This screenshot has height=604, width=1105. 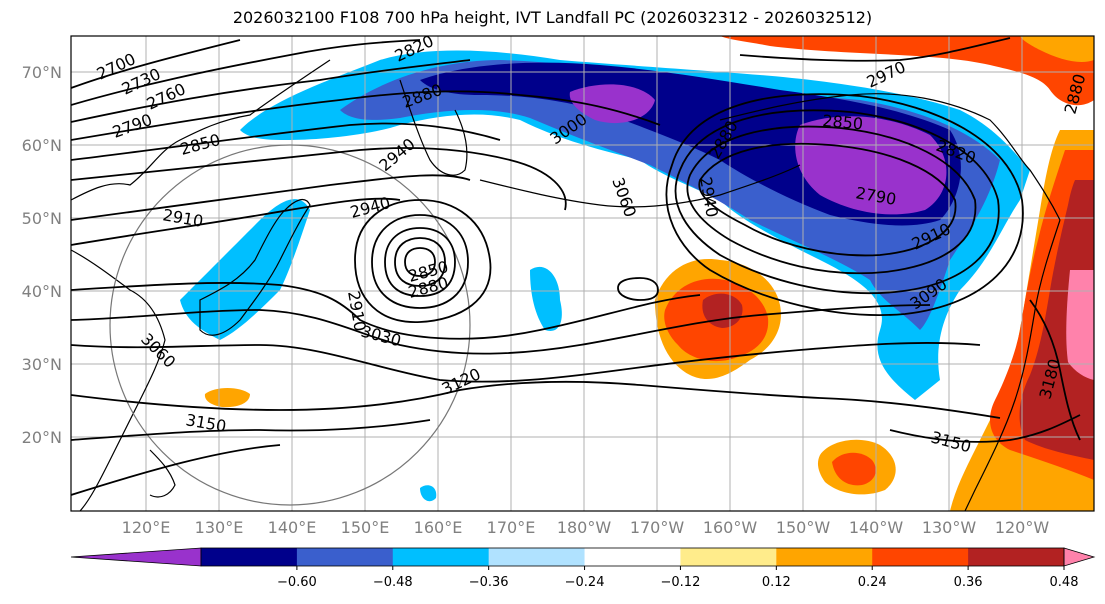 I want to click on lat-label: 30°N, so click(x=42, y=364).